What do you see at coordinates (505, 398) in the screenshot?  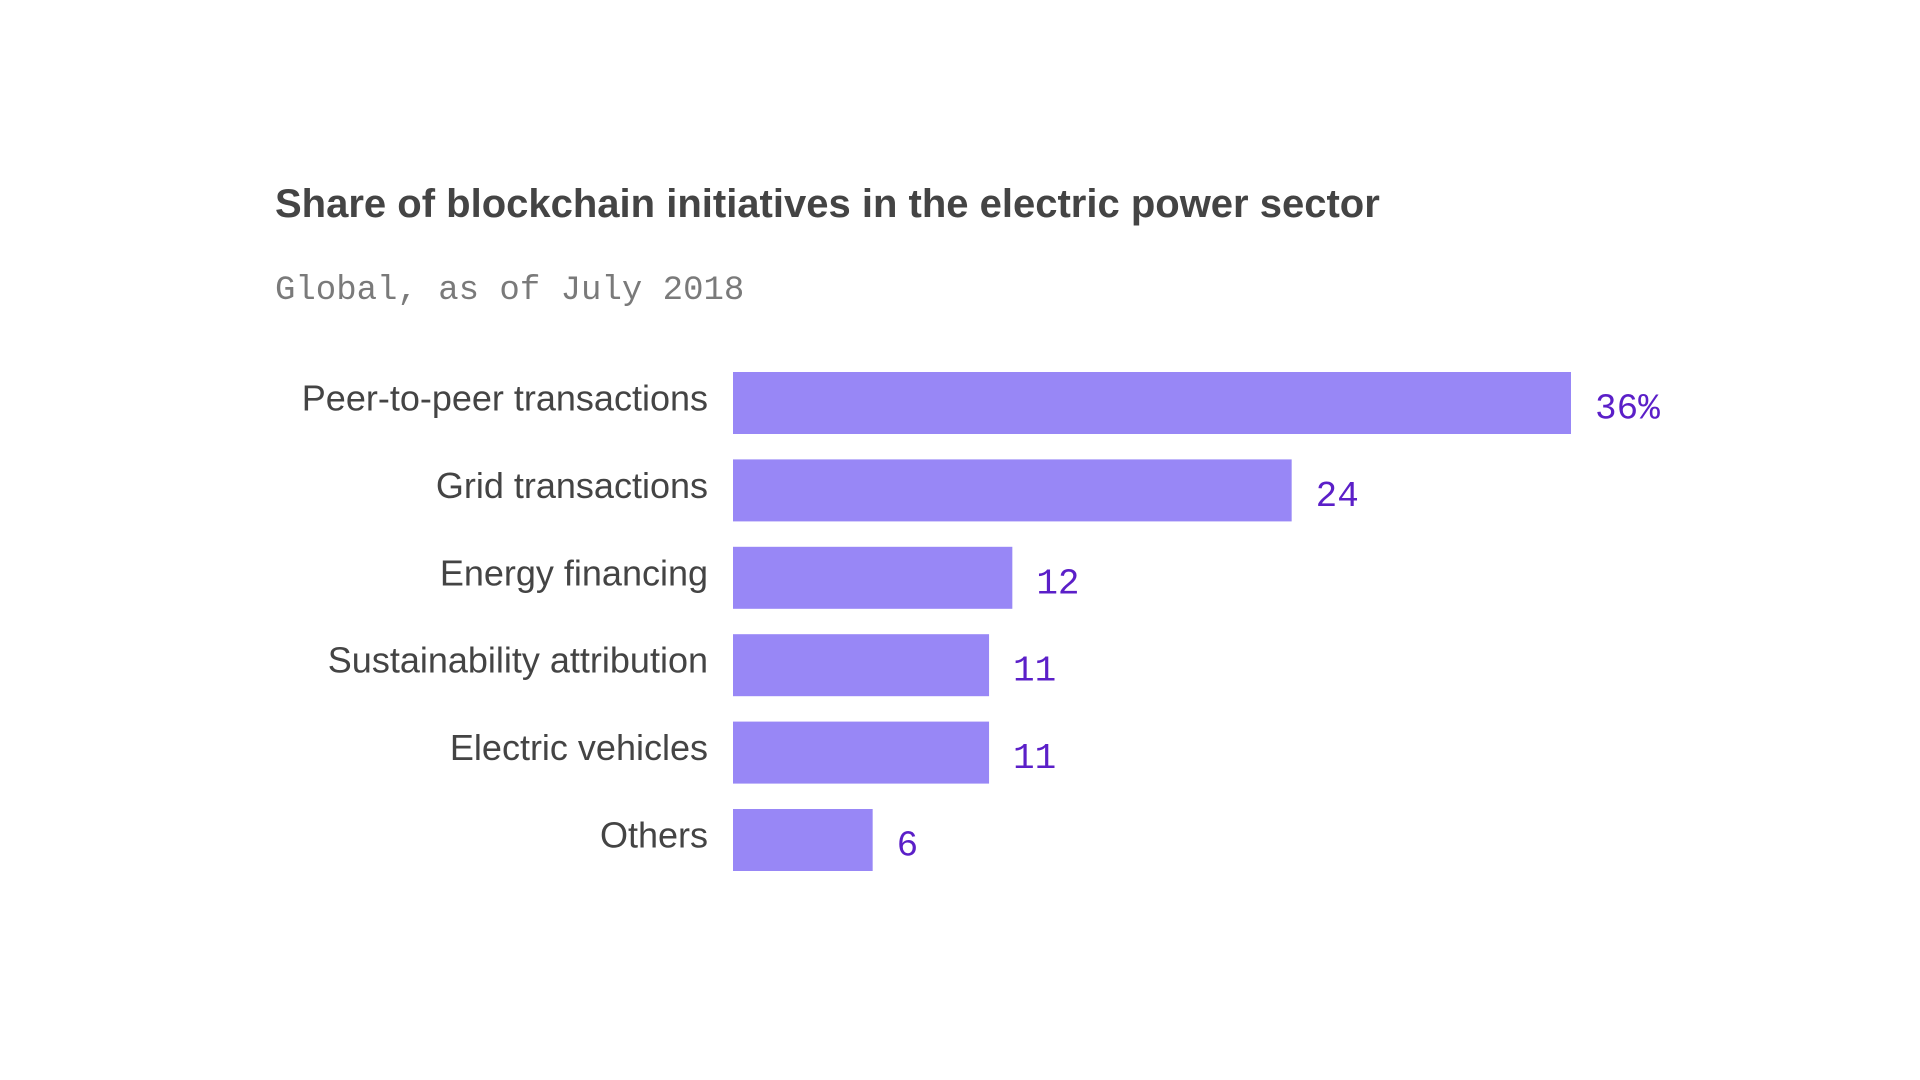 I see `category-label: Peer-to-peer transactions` at bounding box center [505, 398].